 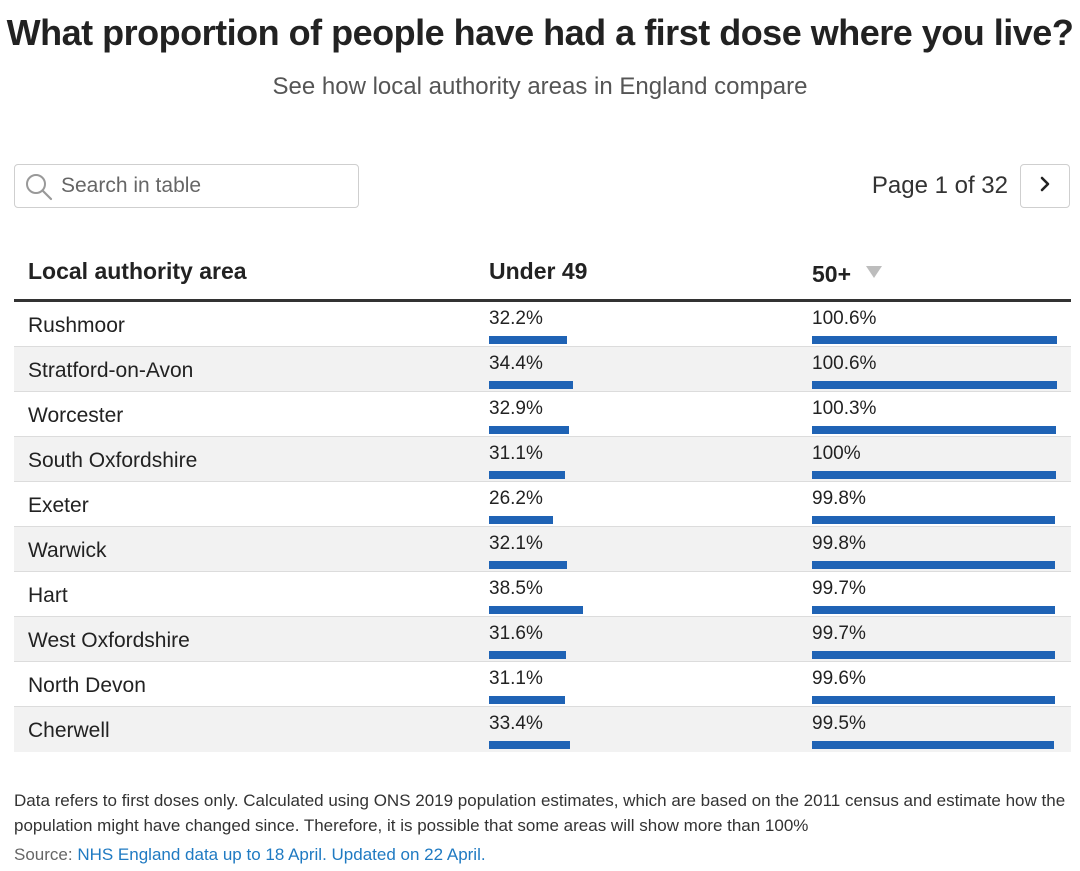 I want to click on over-50-value: 99.5%, so click(x=839, y=723).